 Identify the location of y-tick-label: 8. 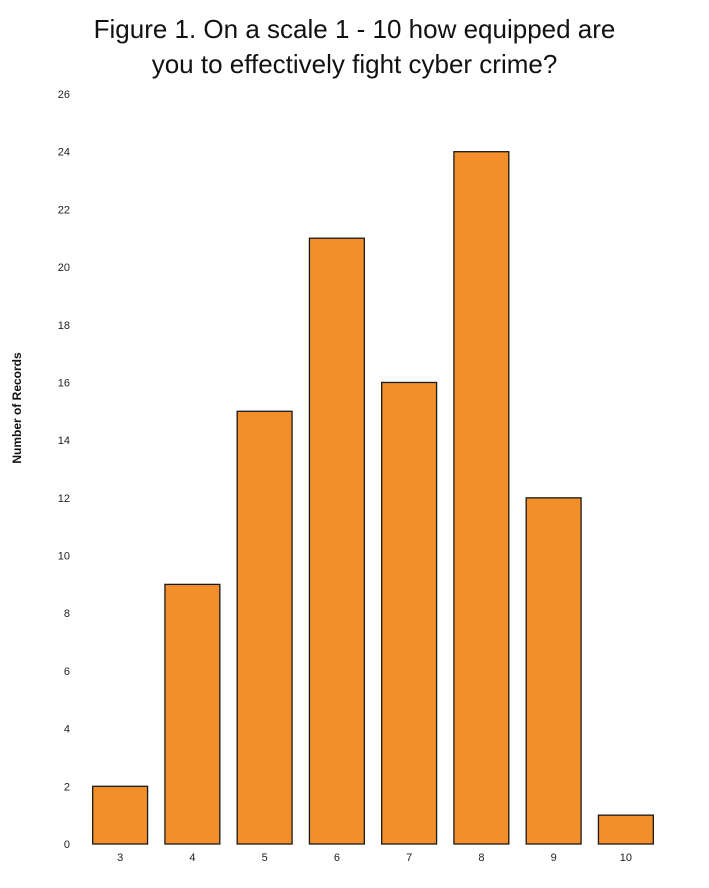
(67, 614).